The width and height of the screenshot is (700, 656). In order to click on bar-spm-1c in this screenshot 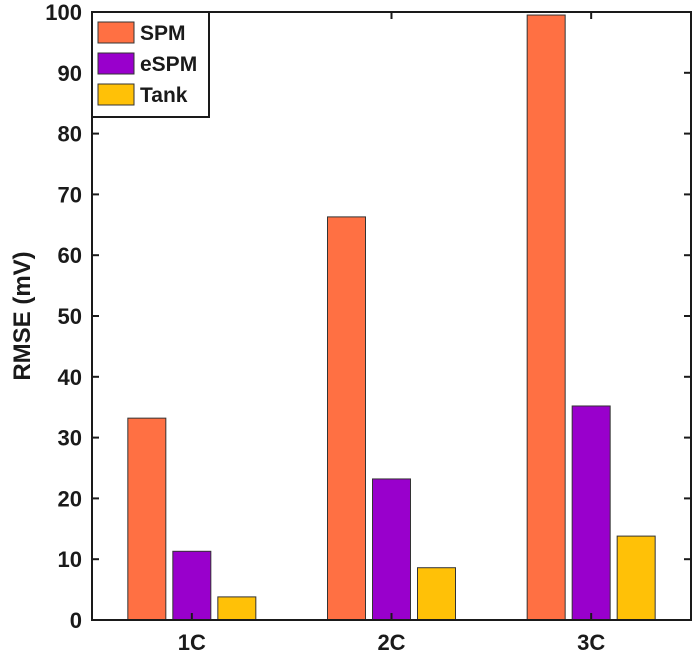, I will do `click(147, 519)`.